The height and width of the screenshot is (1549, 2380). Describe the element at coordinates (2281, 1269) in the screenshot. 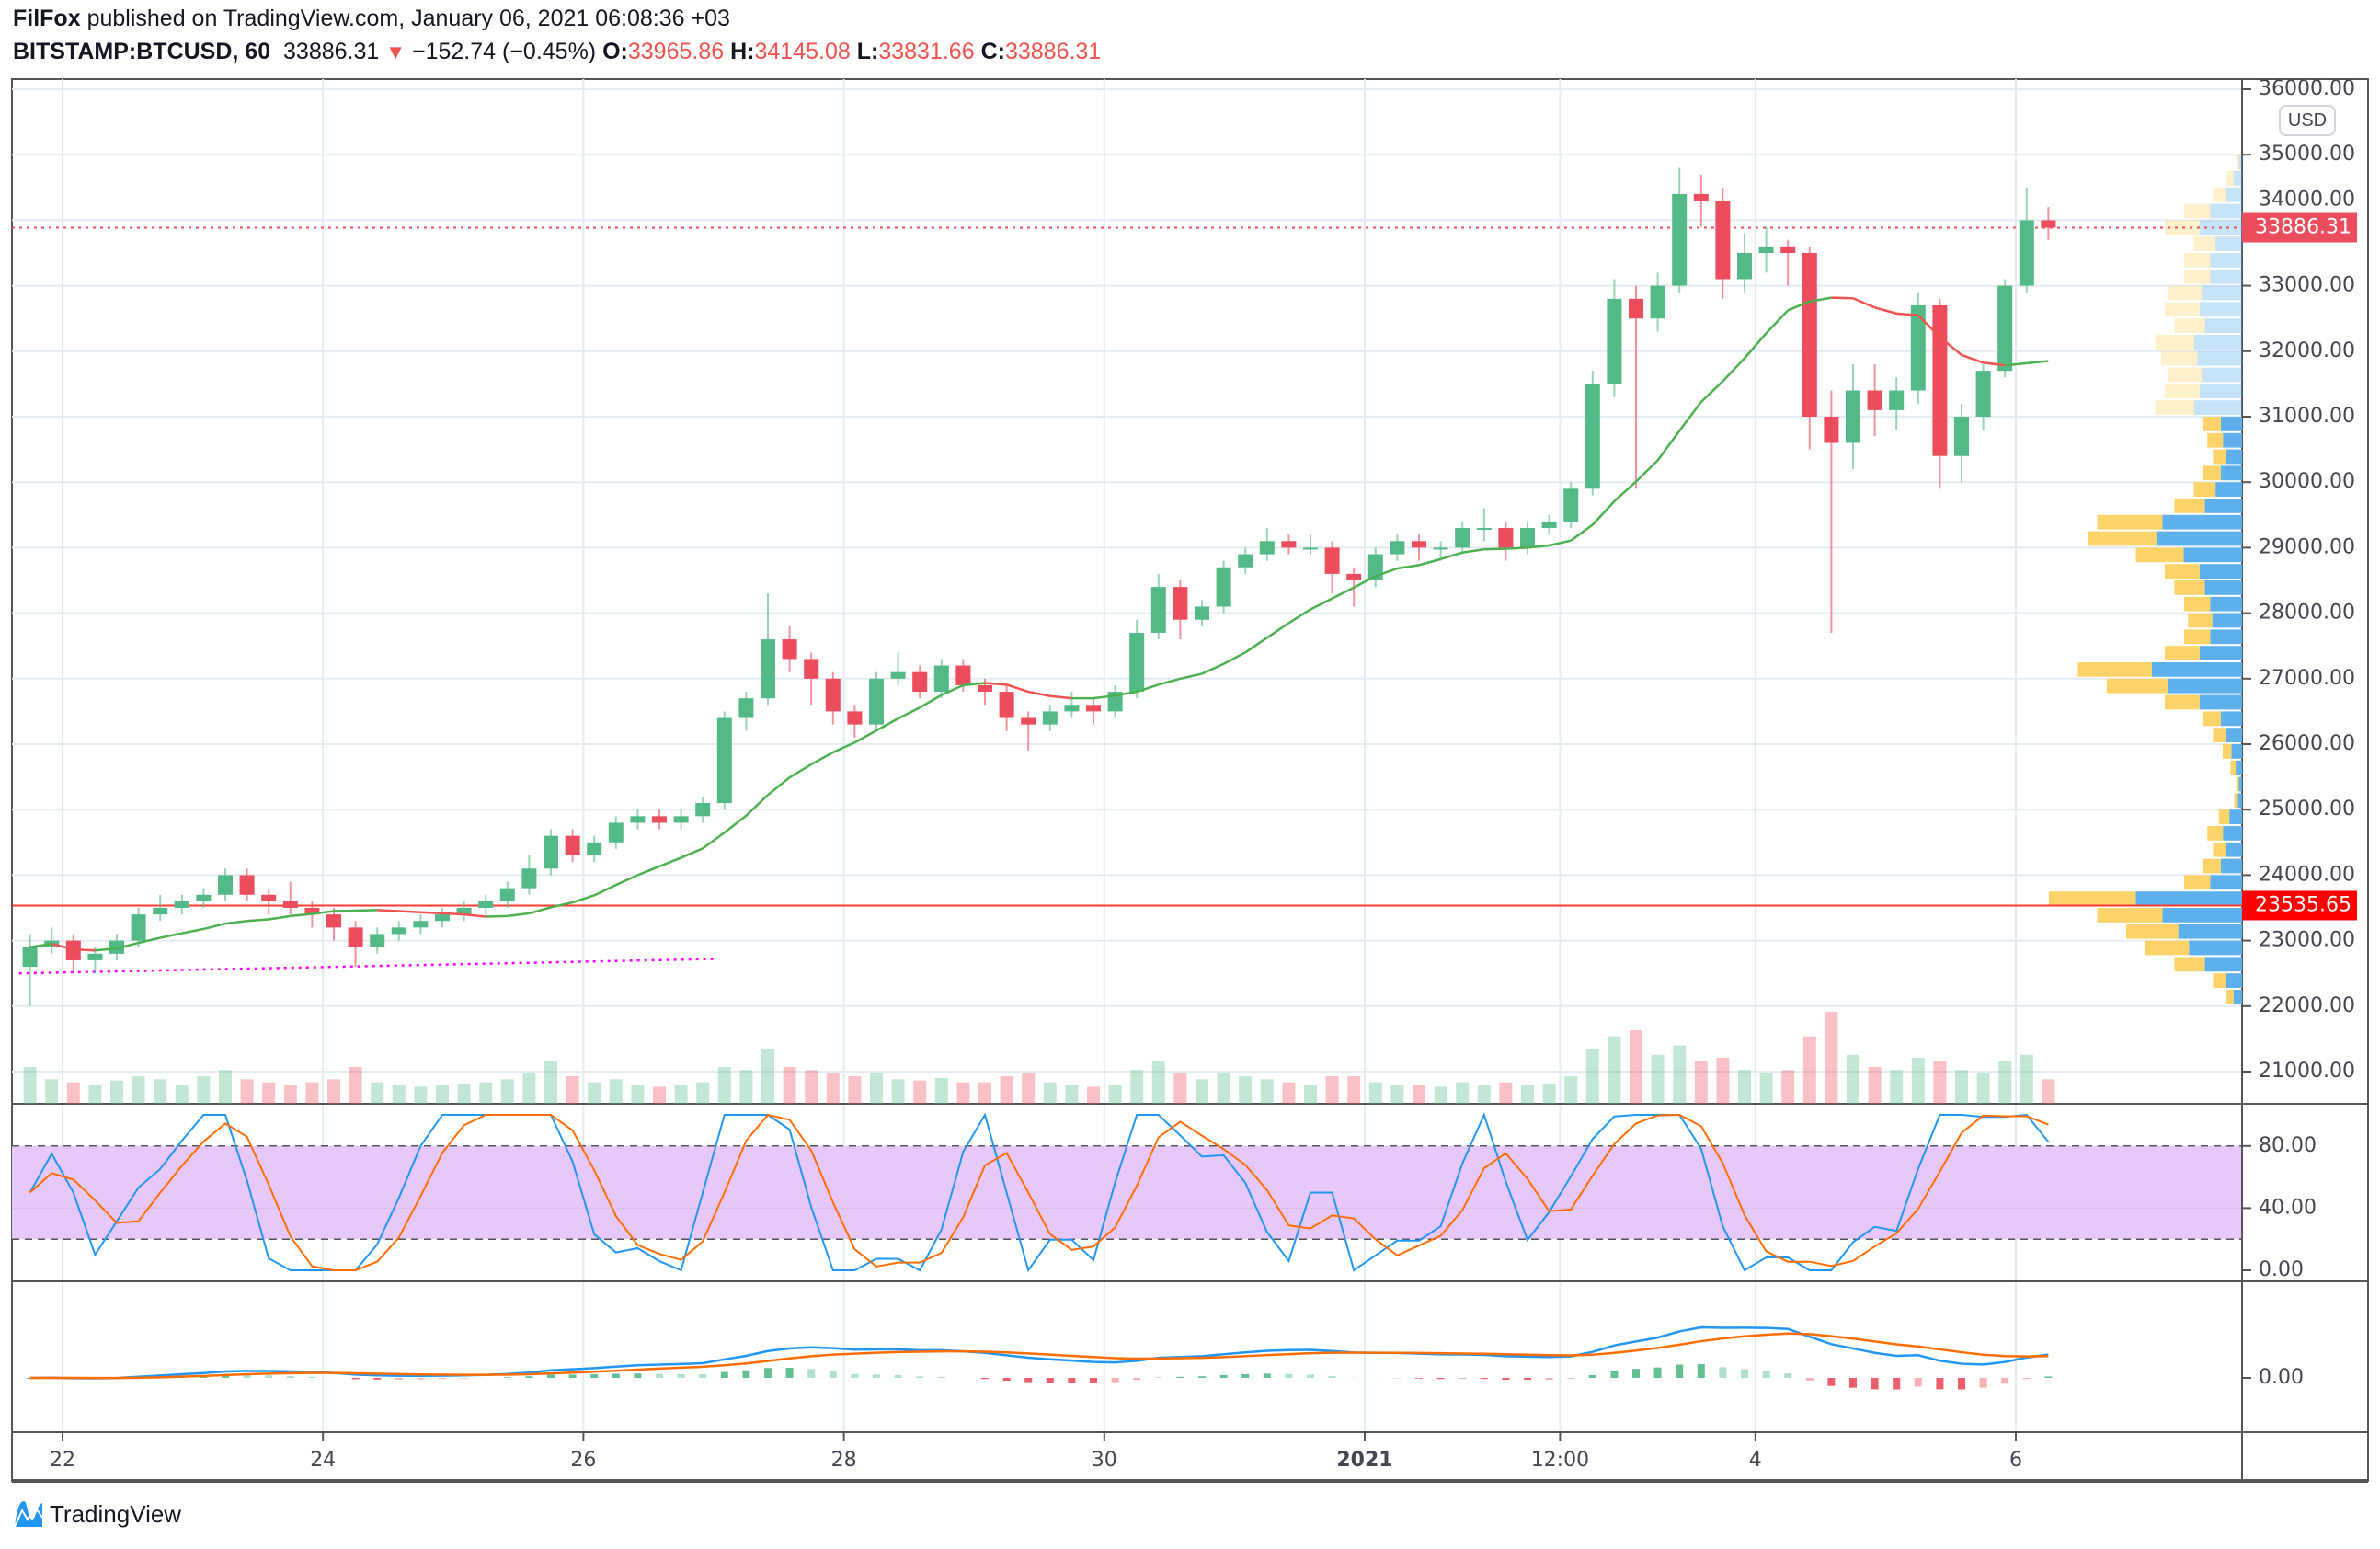

I see `stoch-tick-label: 0.00` at that location.